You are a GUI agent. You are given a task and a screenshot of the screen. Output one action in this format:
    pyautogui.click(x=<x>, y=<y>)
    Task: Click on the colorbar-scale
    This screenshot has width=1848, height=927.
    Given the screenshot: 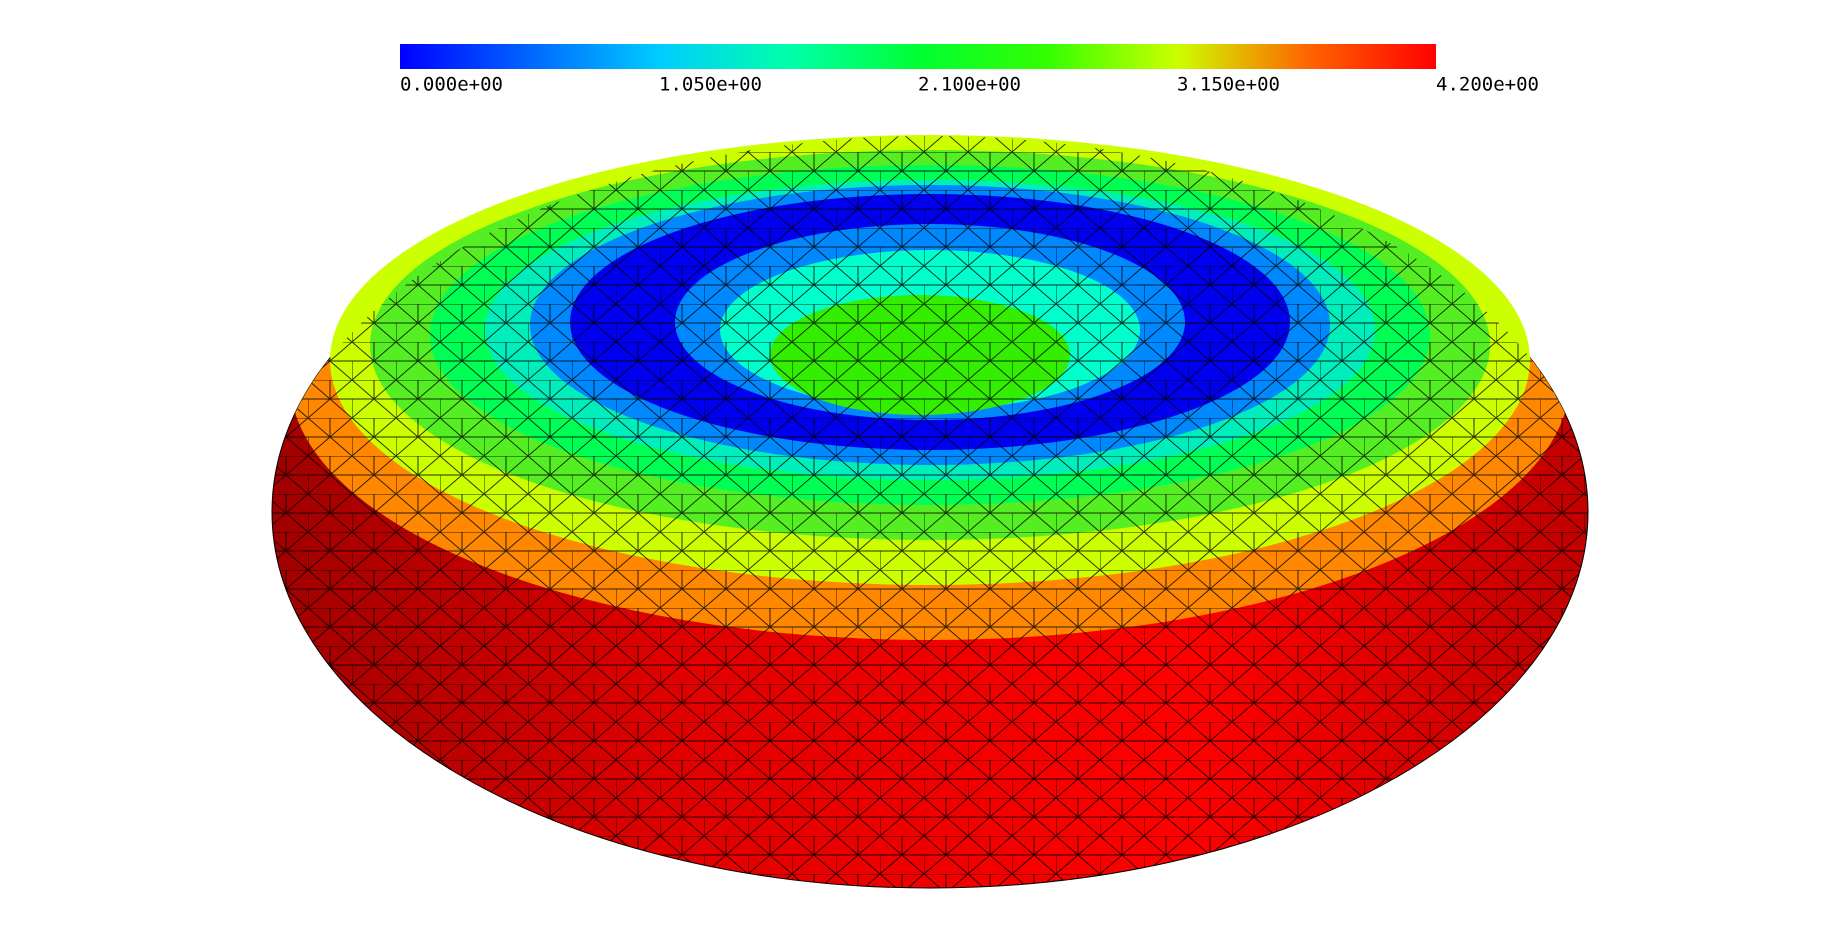 What is the action you would take?
    pyautogui.click(x=918, y=56)
    